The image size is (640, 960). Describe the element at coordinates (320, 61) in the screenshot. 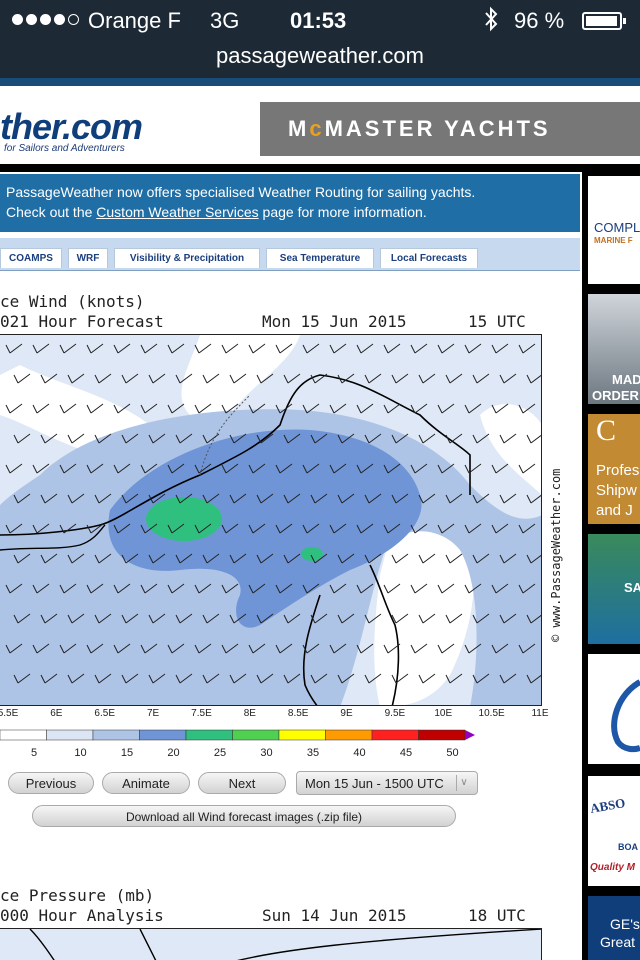

I see `address-bar: passageweather.com` at that location.